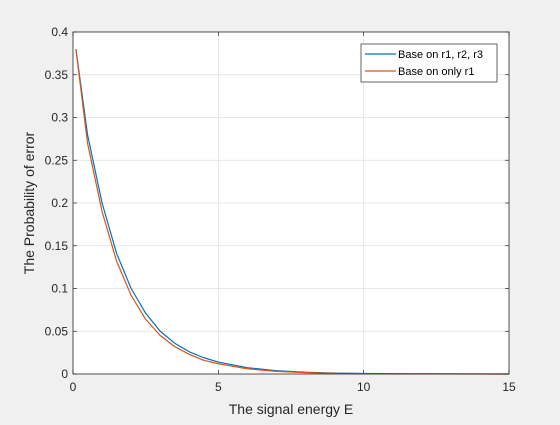 The width and height of the screenshot is (560, 425). Describe the element at coordinates (57, 75) in the screenshot. I see `y-tick-label: 0.35` at that location.